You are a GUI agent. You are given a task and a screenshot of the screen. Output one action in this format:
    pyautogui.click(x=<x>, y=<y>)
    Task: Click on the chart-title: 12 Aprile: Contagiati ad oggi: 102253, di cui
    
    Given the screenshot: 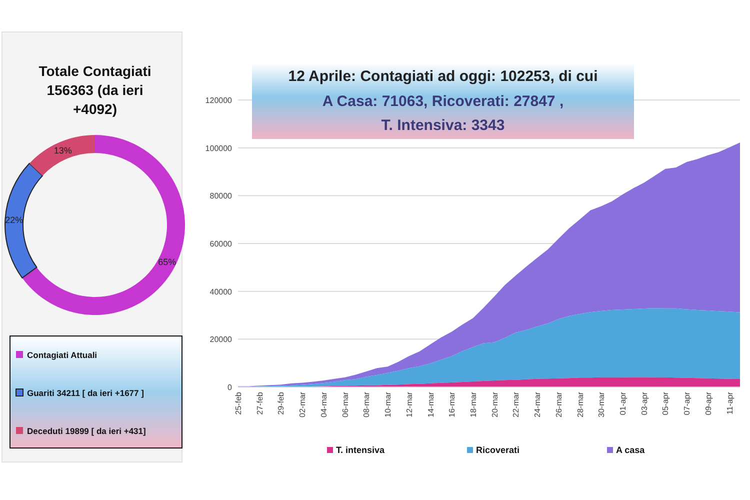 What is the action you would take?
    pyautogui.click(x=443, y=76)
    